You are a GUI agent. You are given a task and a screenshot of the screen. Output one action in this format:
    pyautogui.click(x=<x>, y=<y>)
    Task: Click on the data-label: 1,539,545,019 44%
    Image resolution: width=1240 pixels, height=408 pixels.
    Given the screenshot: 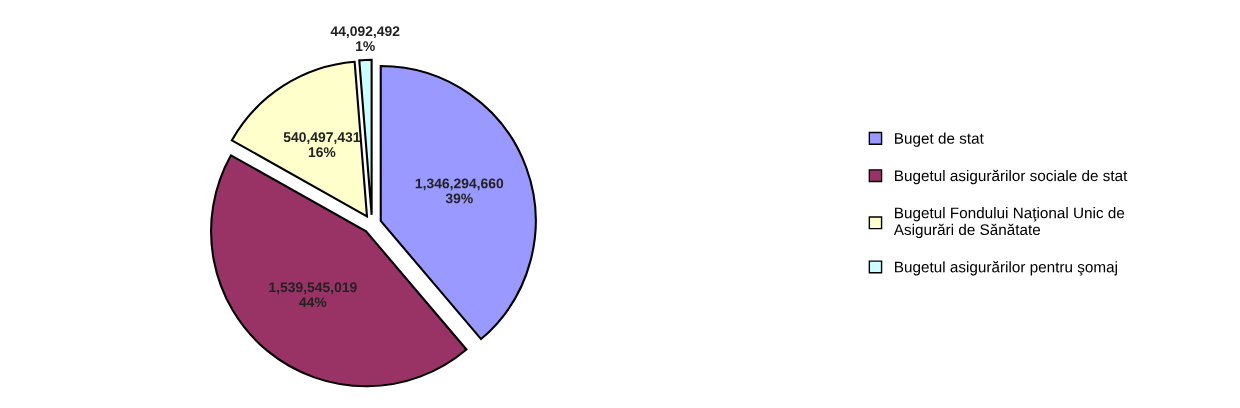 What is the action you would take?
    pyautogui.click(x=313, y=295)
    